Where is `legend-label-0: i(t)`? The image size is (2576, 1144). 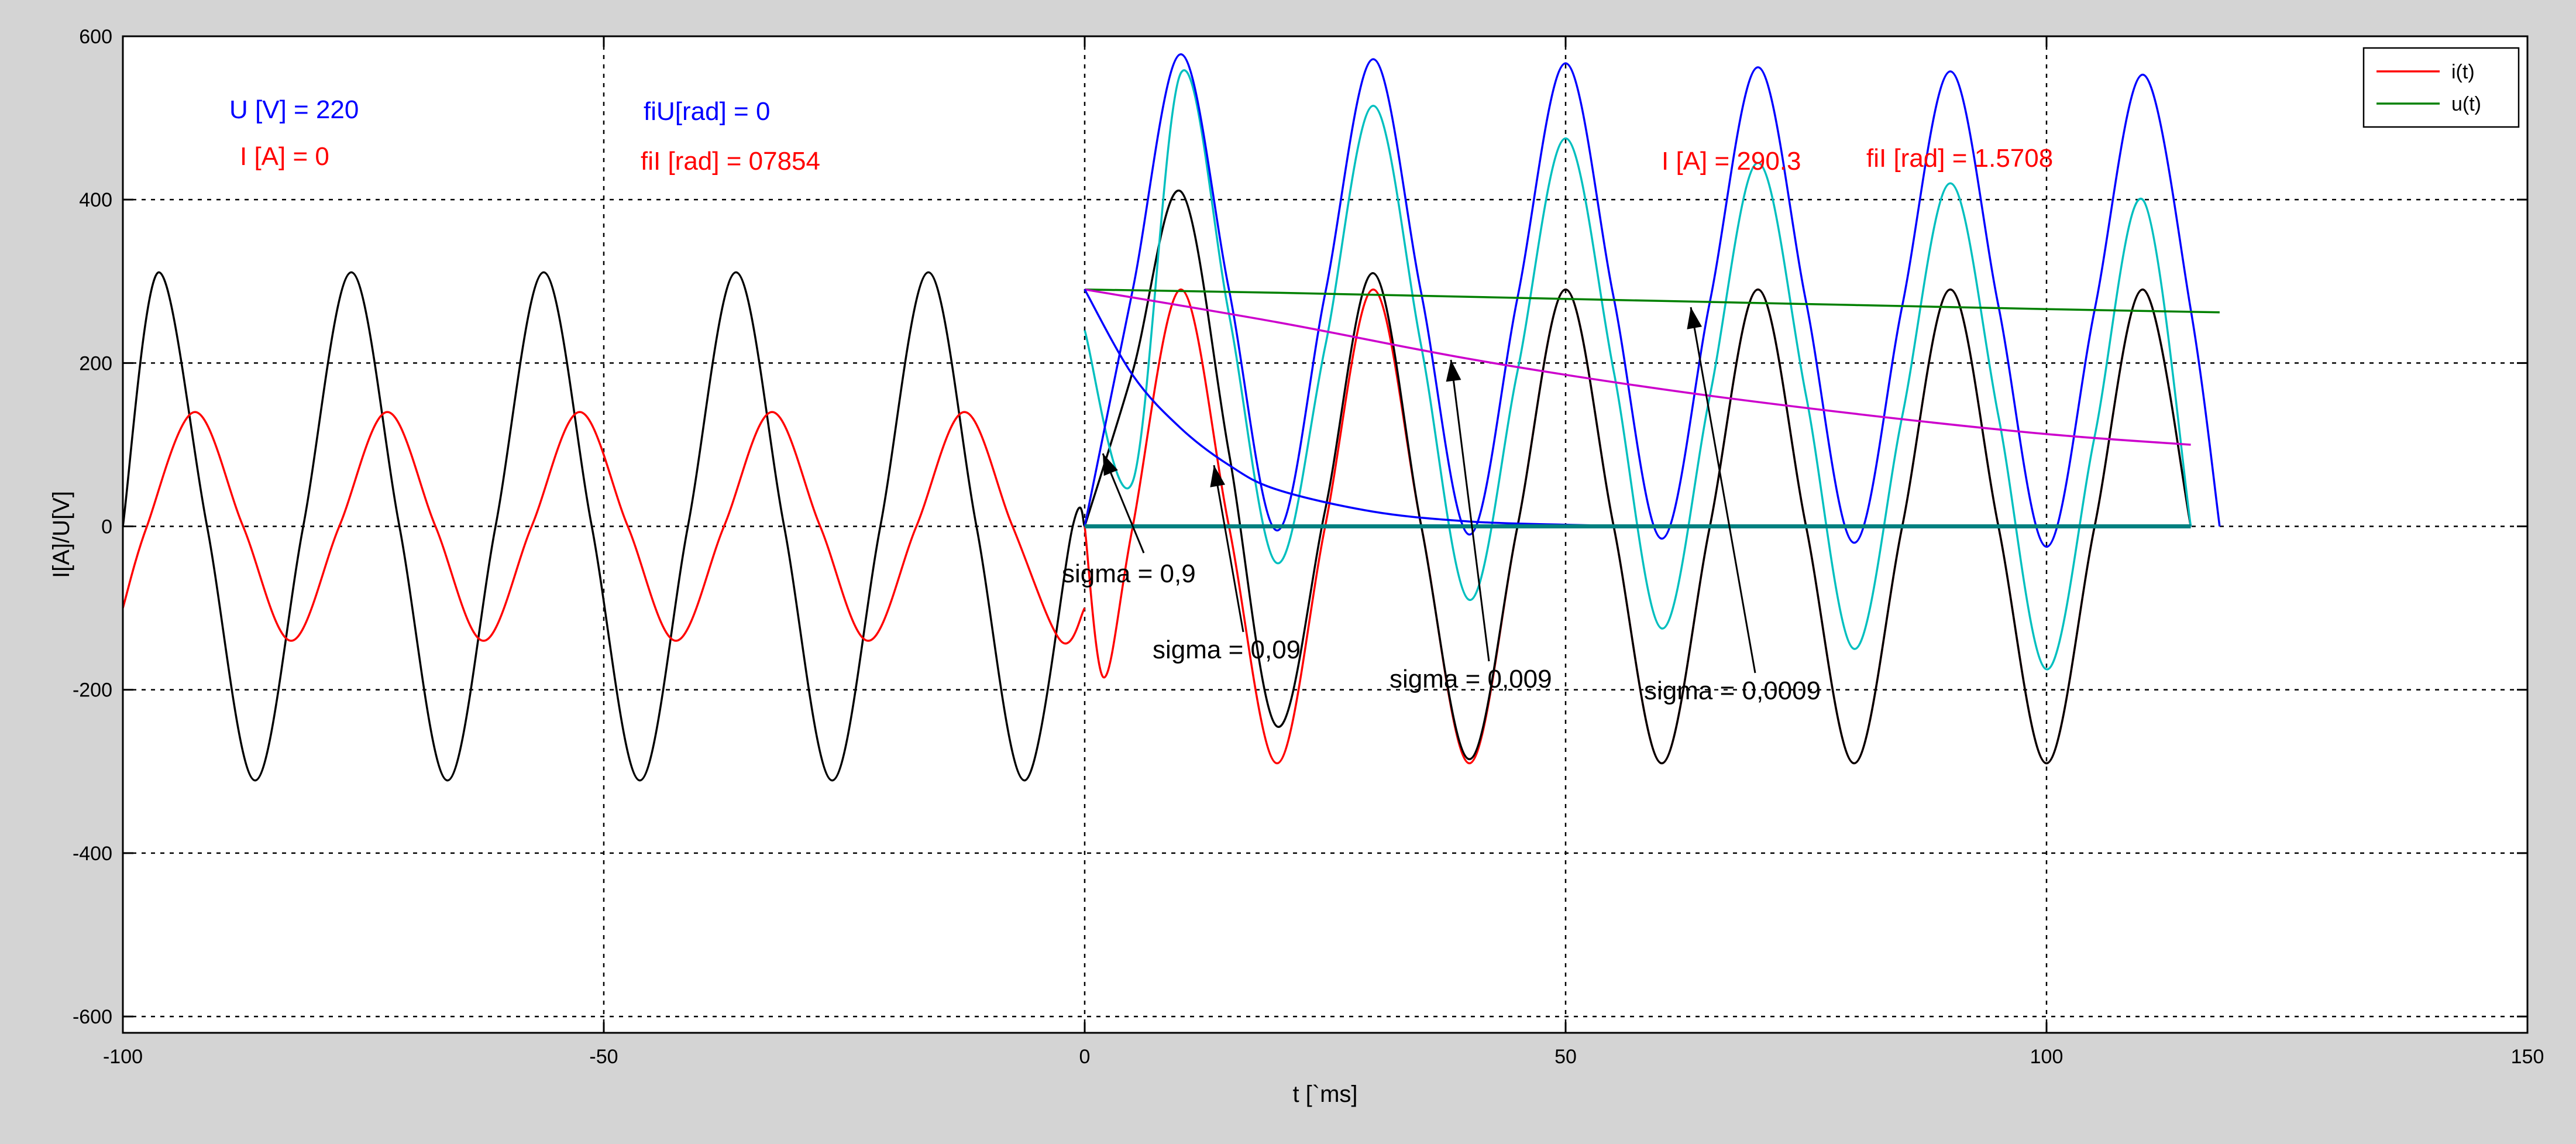
legend-label-0: i(t) is located at coordinates (2463, 72).